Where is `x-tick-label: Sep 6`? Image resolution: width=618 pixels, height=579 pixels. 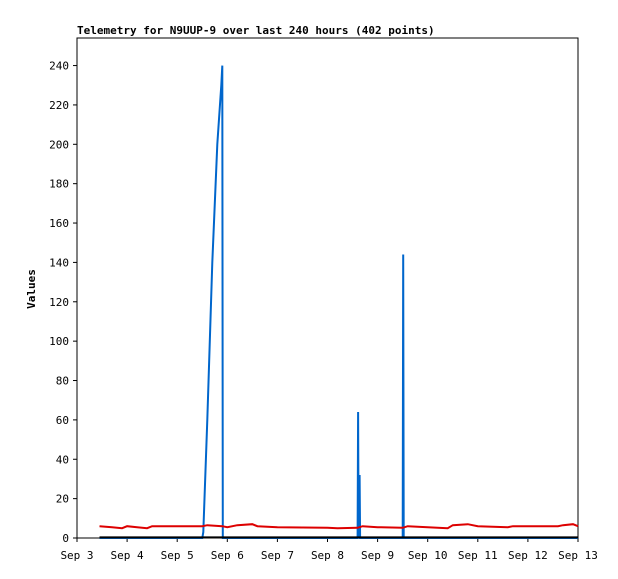
x-tick-label: Sep 6 is located at coordinates (227, 555).